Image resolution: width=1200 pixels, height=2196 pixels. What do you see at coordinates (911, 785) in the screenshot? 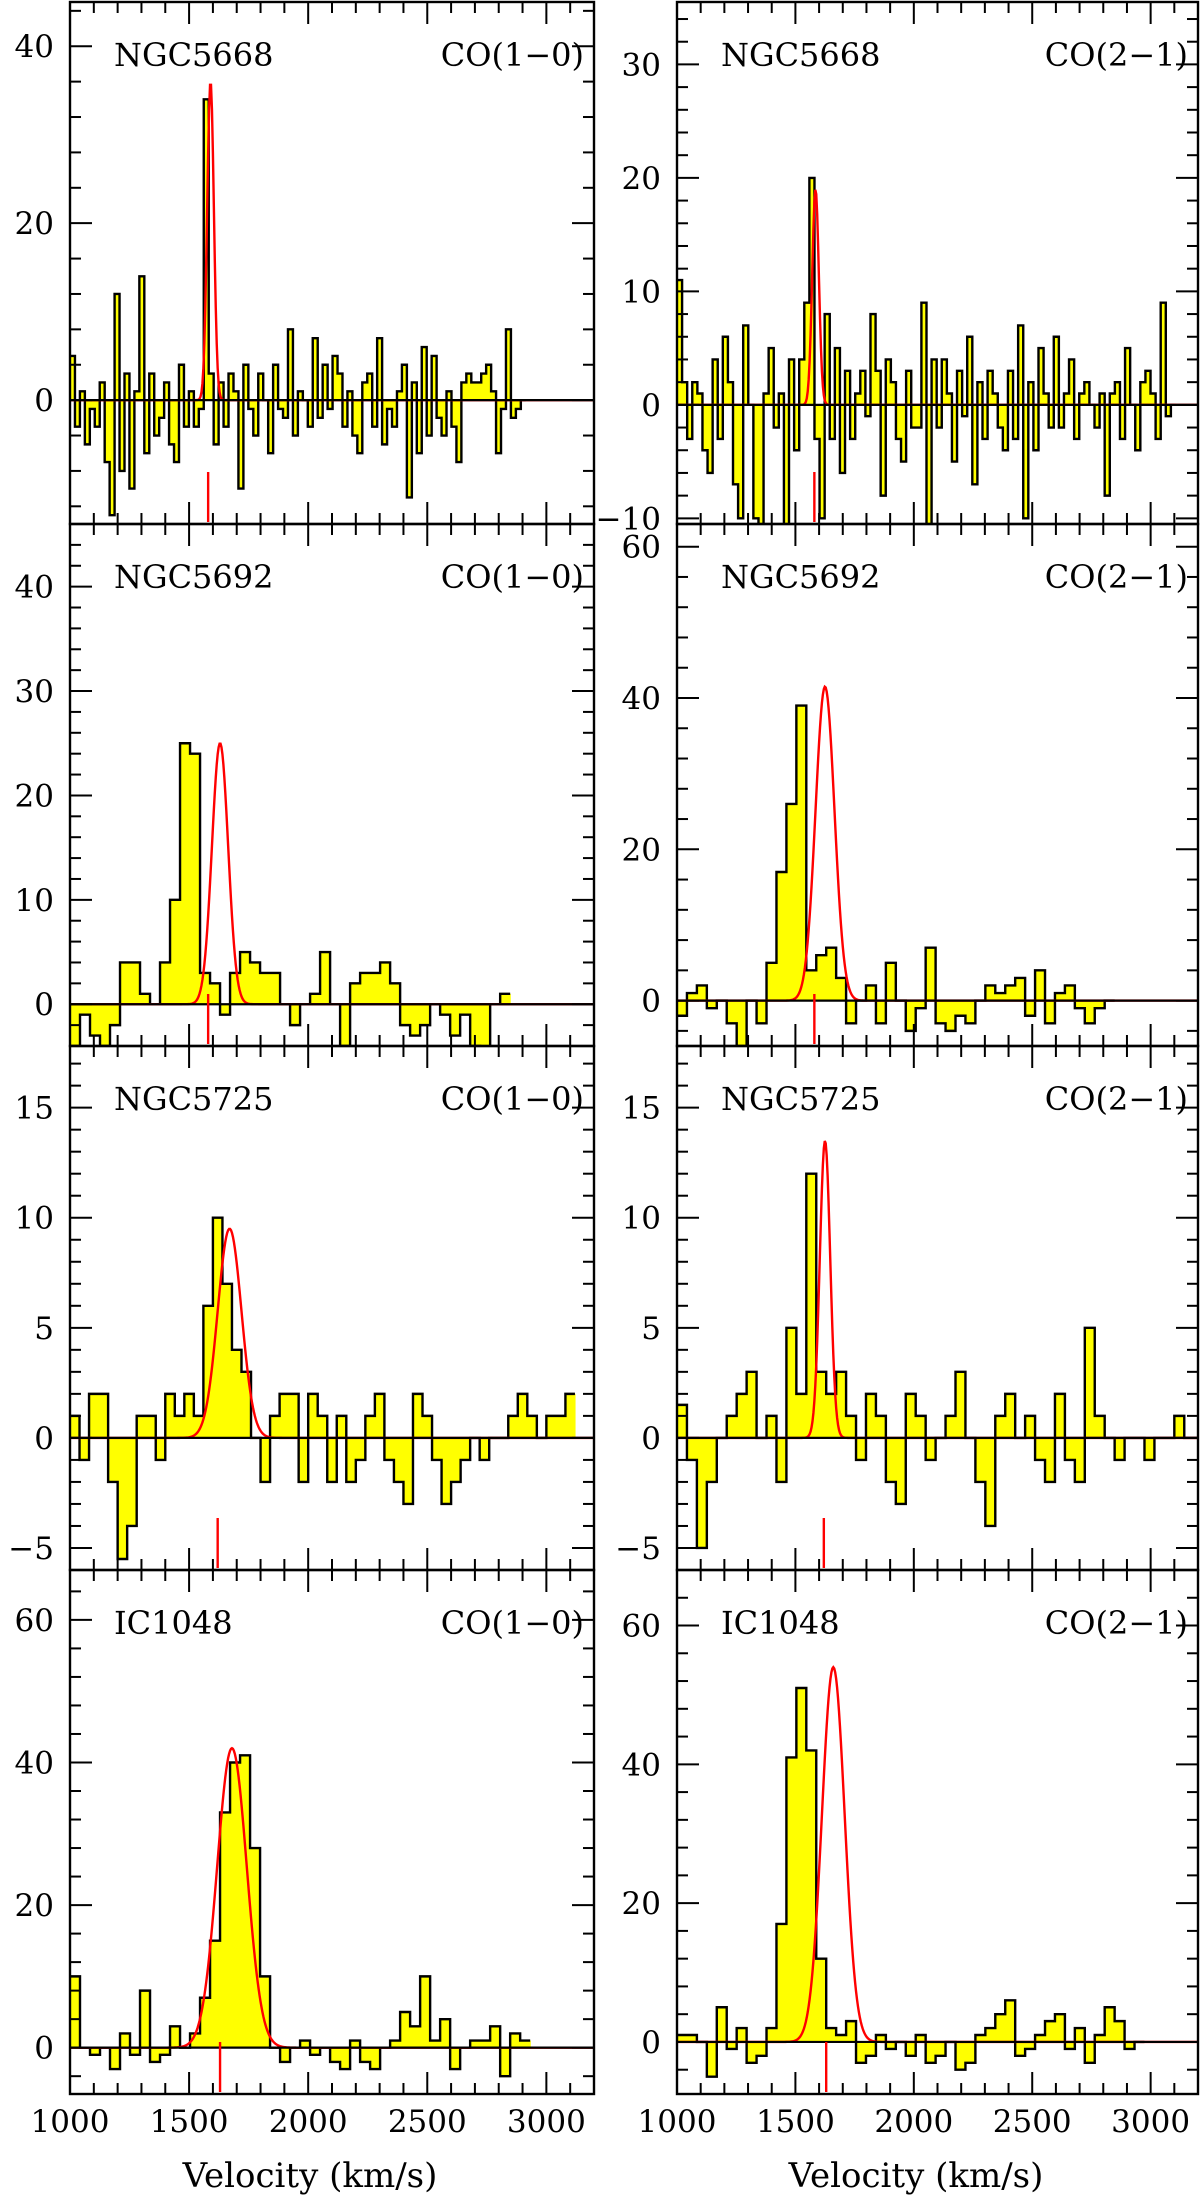
I see `panel-ngc5692-co-2-1-: 0 20 40 60 NGC5692 CO(2−1)` at bounding box center [911, 785].